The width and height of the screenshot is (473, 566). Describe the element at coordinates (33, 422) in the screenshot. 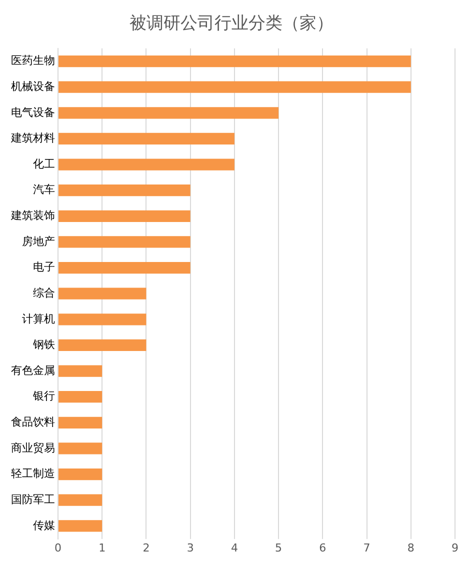

I see `y-tick-label: 食品饮料` at that location.